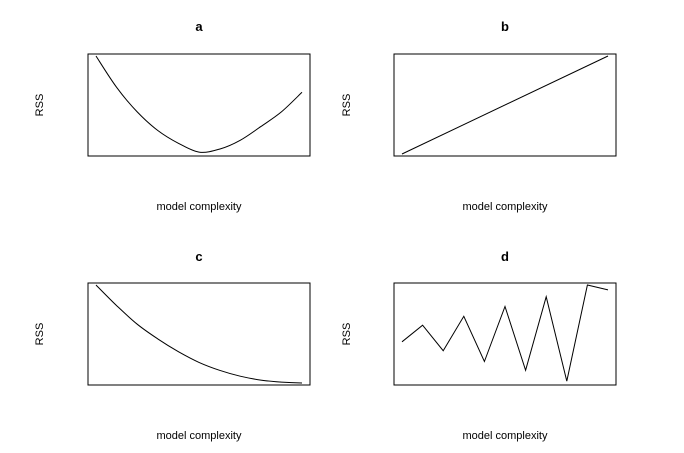  What do you see at coordinates (40, 105) in the screenshot?
I see `panel-a-ylabel: RSS` at bounding box center [40, 105].